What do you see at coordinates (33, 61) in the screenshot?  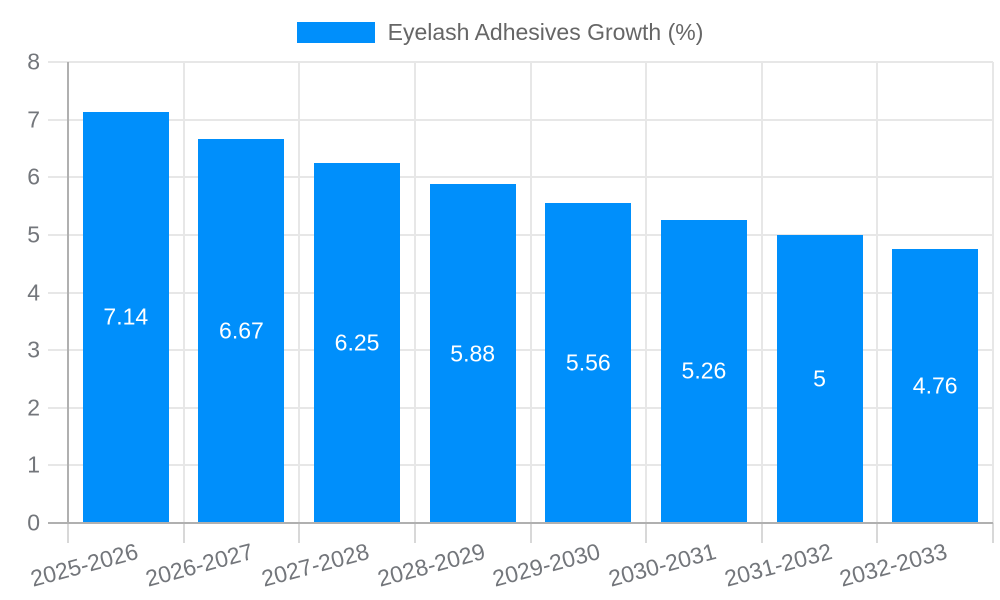 I see `y-tick-label: 8` at bounding box center [33, 61].